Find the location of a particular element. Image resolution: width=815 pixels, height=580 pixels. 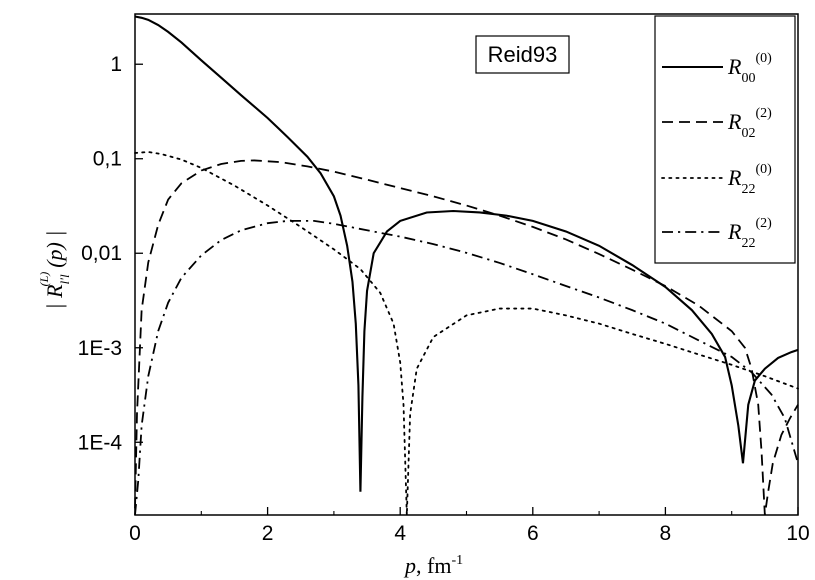

y-tick-label: 0,1 is located at coordinates (107, 159).